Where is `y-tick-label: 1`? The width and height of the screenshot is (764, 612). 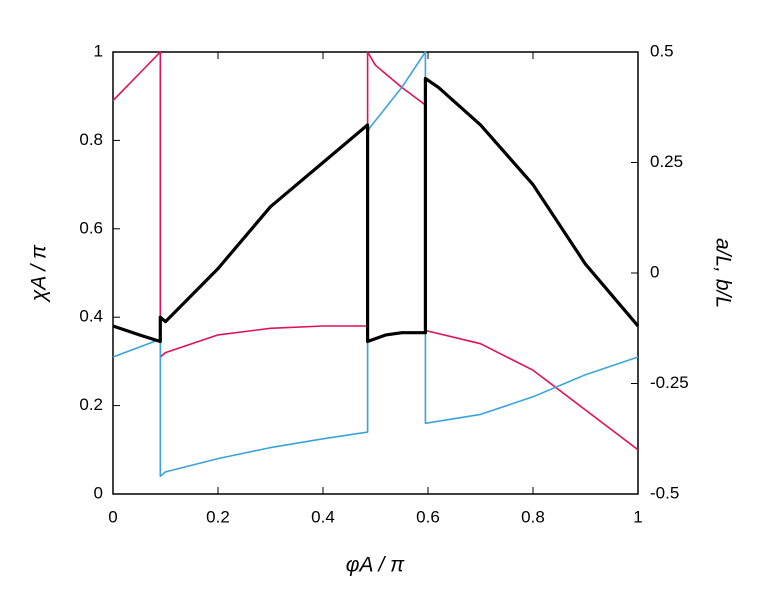
y-tick-label: 1 is located at coordinates (98, 50).